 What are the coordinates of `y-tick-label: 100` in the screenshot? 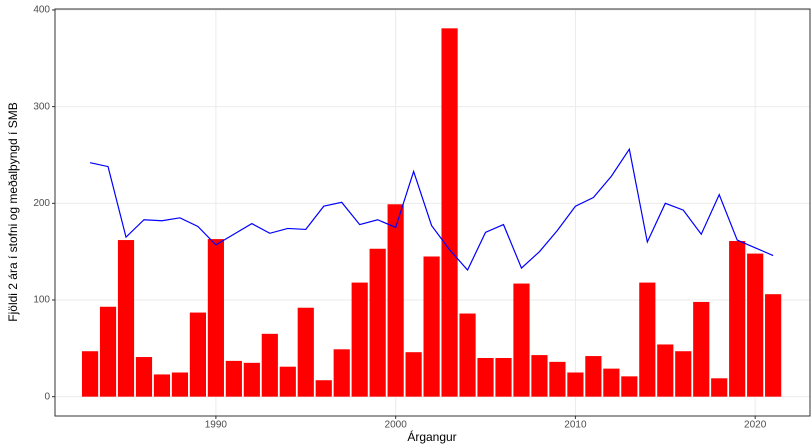 It's located at (41, 300).